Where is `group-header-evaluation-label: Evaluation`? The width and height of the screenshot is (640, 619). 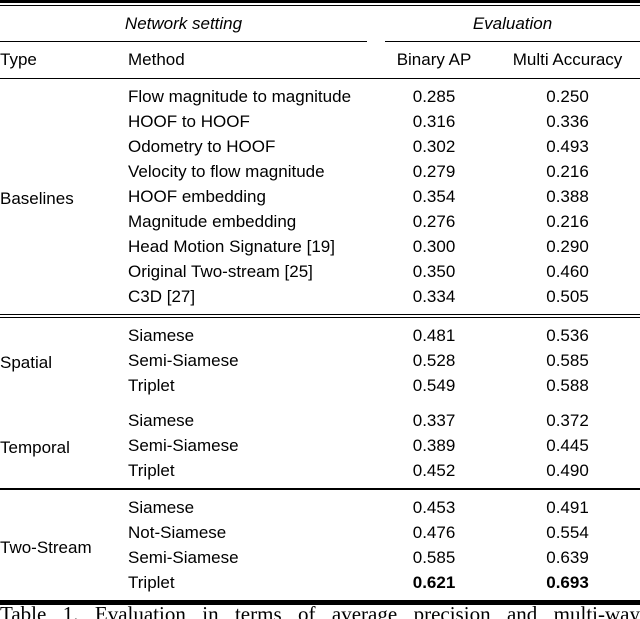 group-header-evaluation-label: Evaluation is located at coordinates (512, 28).